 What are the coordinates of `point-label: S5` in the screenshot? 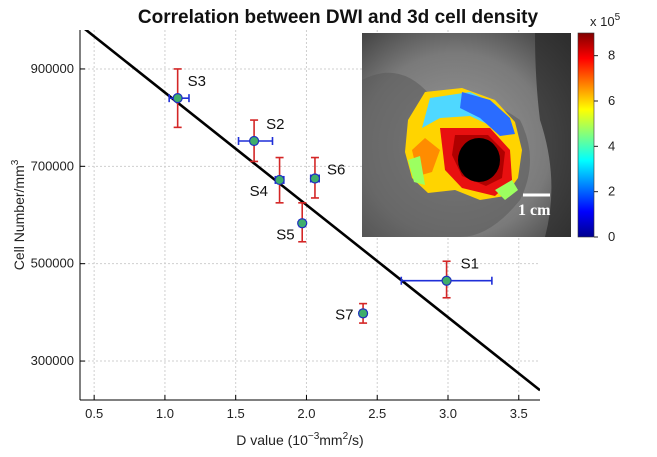 It's located at (285, 234).